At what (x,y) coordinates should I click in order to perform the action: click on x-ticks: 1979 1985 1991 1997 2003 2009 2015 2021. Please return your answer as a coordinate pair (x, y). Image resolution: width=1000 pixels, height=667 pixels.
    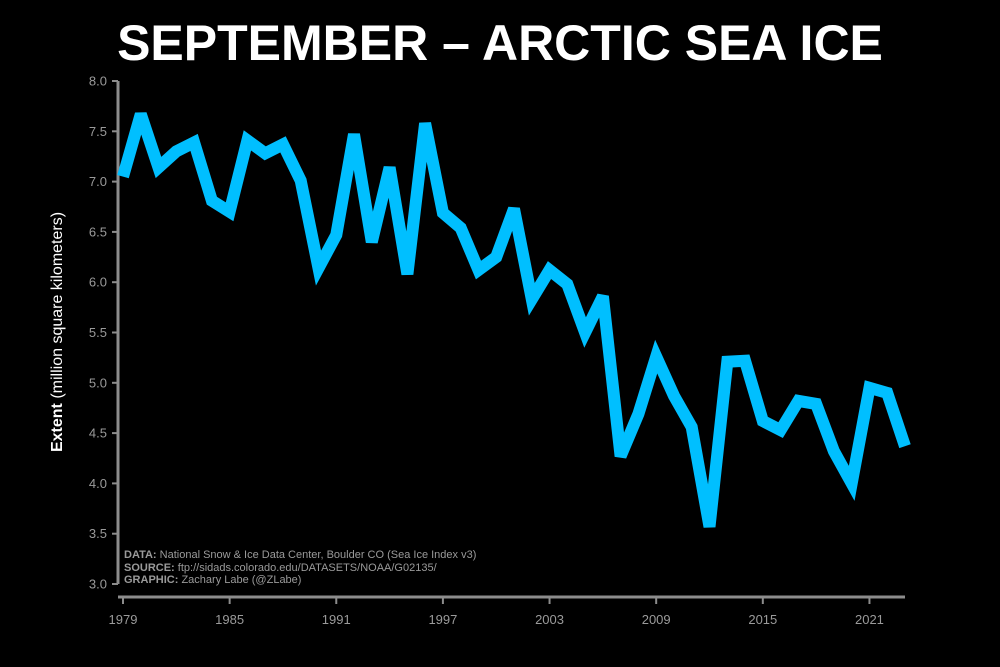
    Looking at the image, I should click on (496, 612).